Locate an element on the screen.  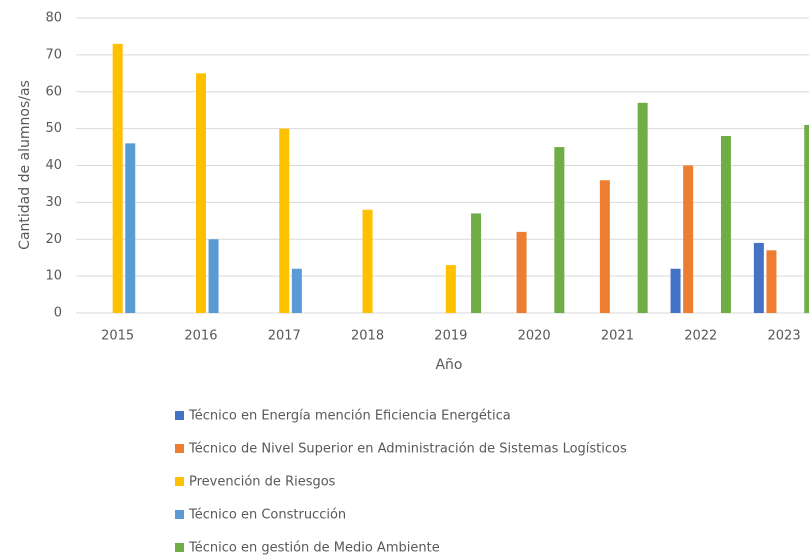
y-tick-label: 20 is located at coordinates (53, 239).